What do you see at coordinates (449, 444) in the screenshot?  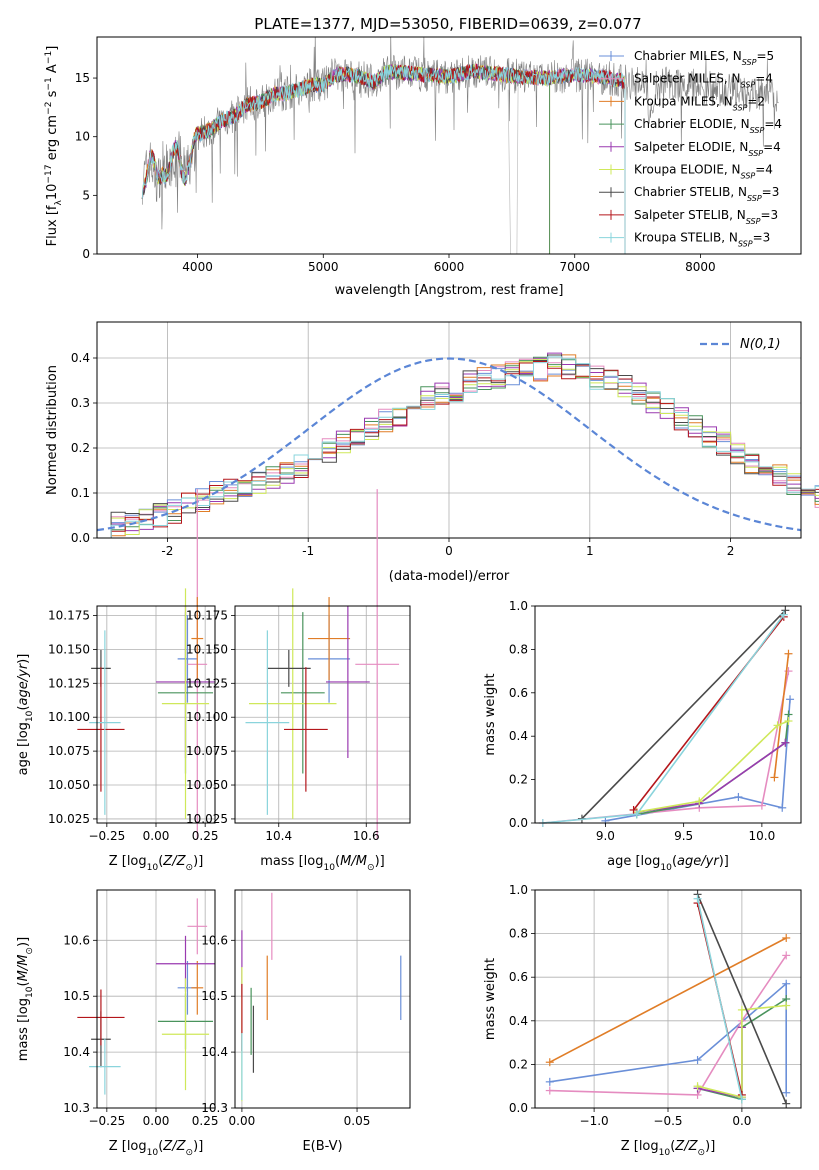 I see `normal-curve` at bounding box center [449, 444].